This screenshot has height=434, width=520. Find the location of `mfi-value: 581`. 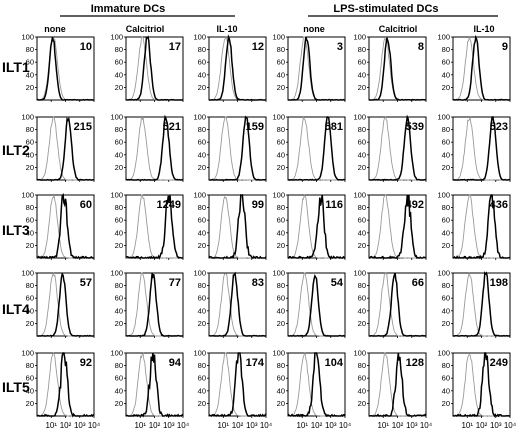

mfi-value: 581 is located at coordinates (334, 127).